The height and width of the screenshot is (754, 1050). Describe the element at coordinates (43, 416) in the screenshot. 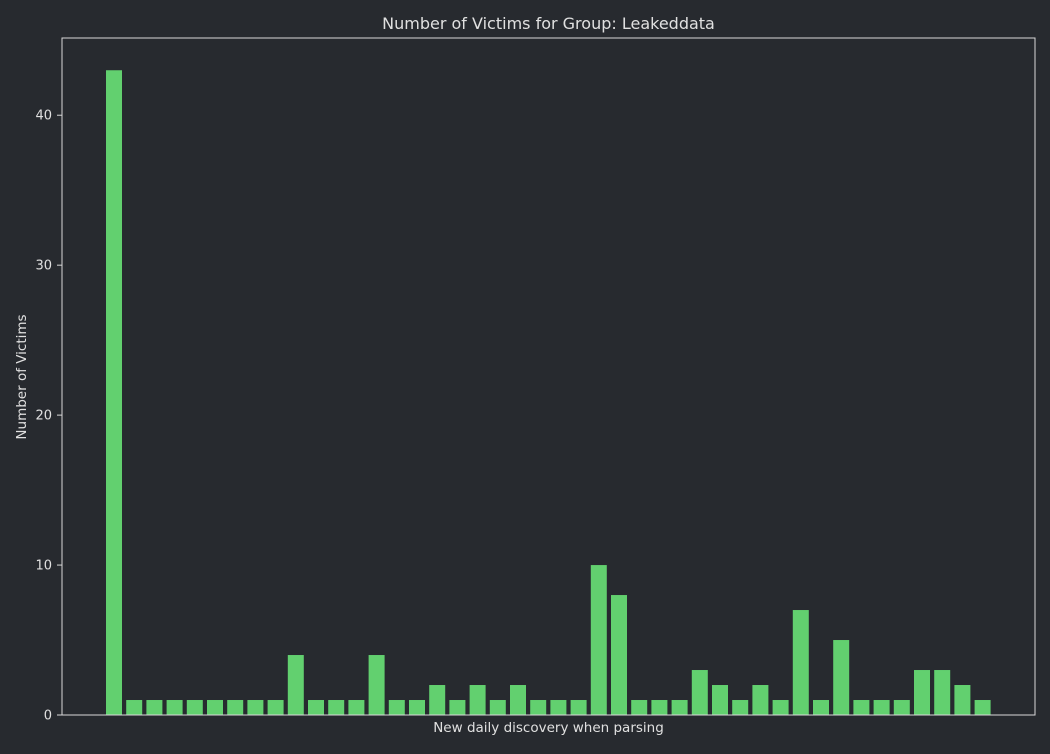

I see `y-tick-label: 20` at that location.